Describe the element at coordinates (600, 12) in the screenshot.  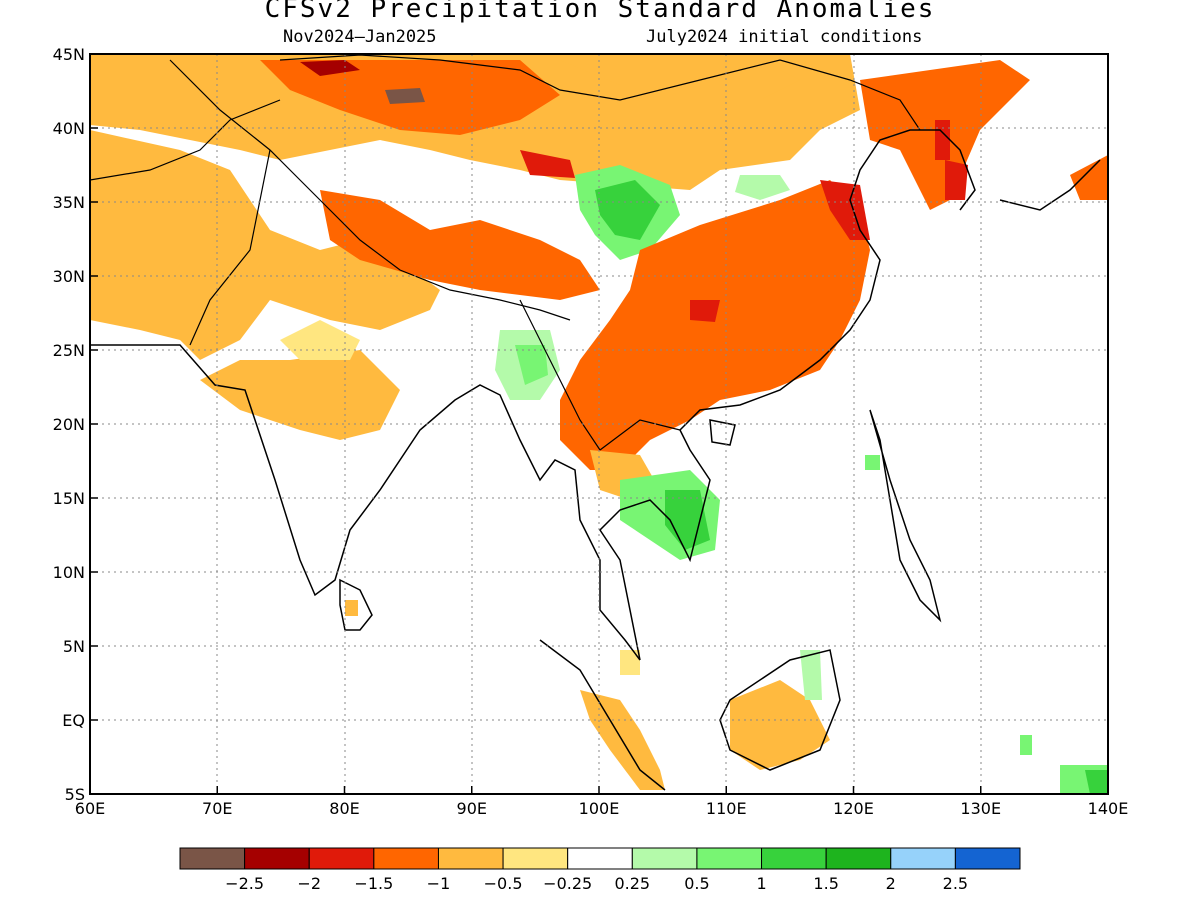
I see `map-title: CFSv2 Precipitation Standard Anomalies` at that location.